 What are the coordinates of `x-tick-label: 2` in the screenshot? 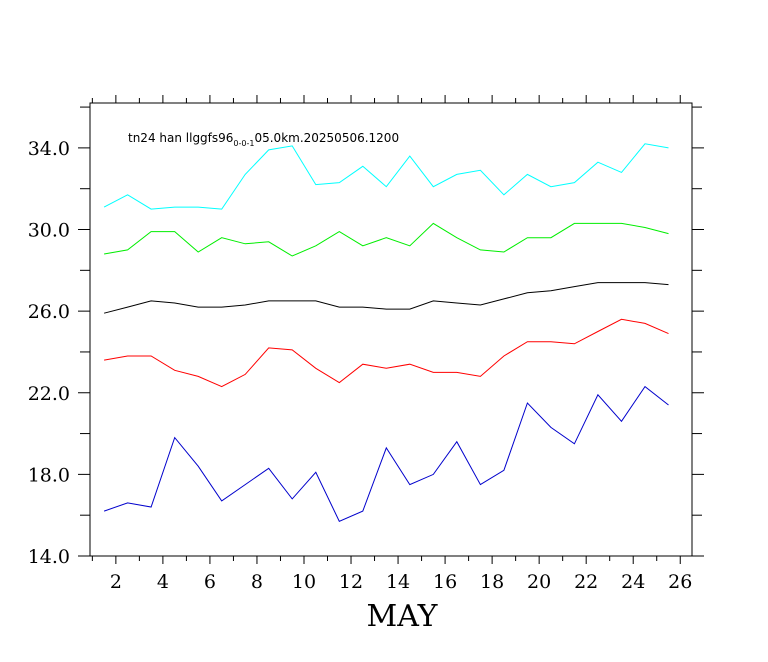 It's located at (116, 582).